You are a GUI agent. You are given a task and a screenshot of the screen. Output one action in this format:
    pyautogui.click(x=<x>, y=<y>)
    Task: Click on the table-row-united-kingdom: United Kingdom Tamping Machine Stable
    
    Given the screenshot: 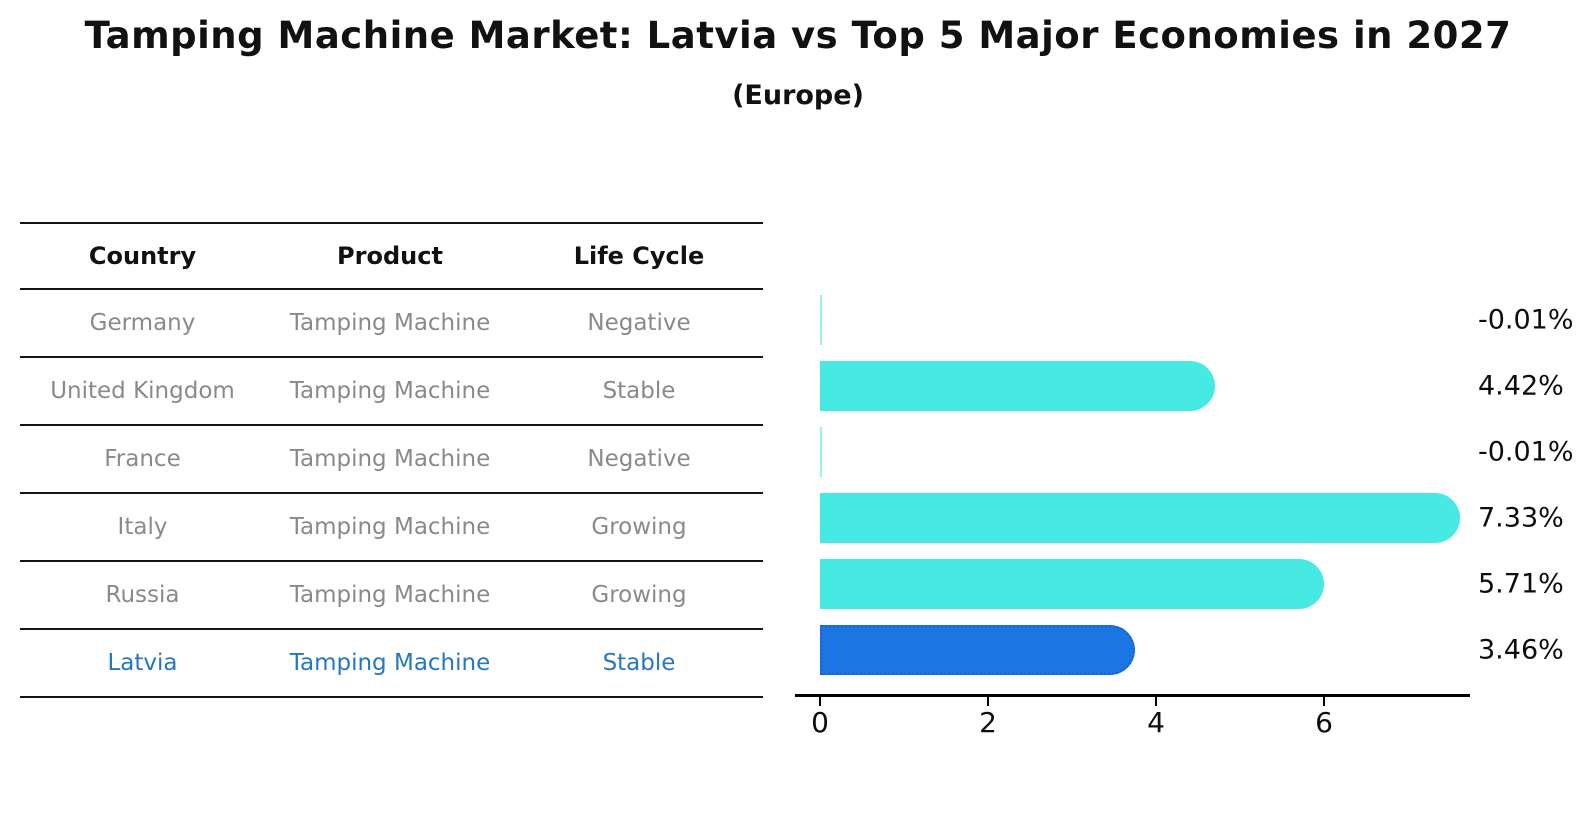 What is the action you would take?
    pyautogui.click(x=391, y=390)
    